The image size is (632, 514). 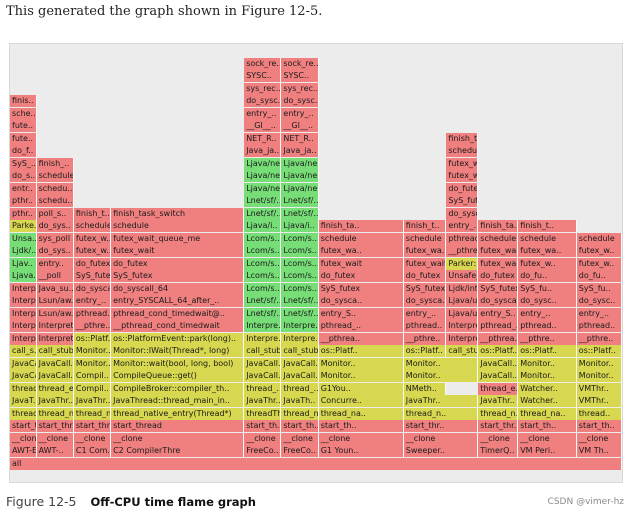 What do you see at coordinates (23, 388) in the screenshot?
I see `flame-frame: thread..` at bounding box center [23, 388].